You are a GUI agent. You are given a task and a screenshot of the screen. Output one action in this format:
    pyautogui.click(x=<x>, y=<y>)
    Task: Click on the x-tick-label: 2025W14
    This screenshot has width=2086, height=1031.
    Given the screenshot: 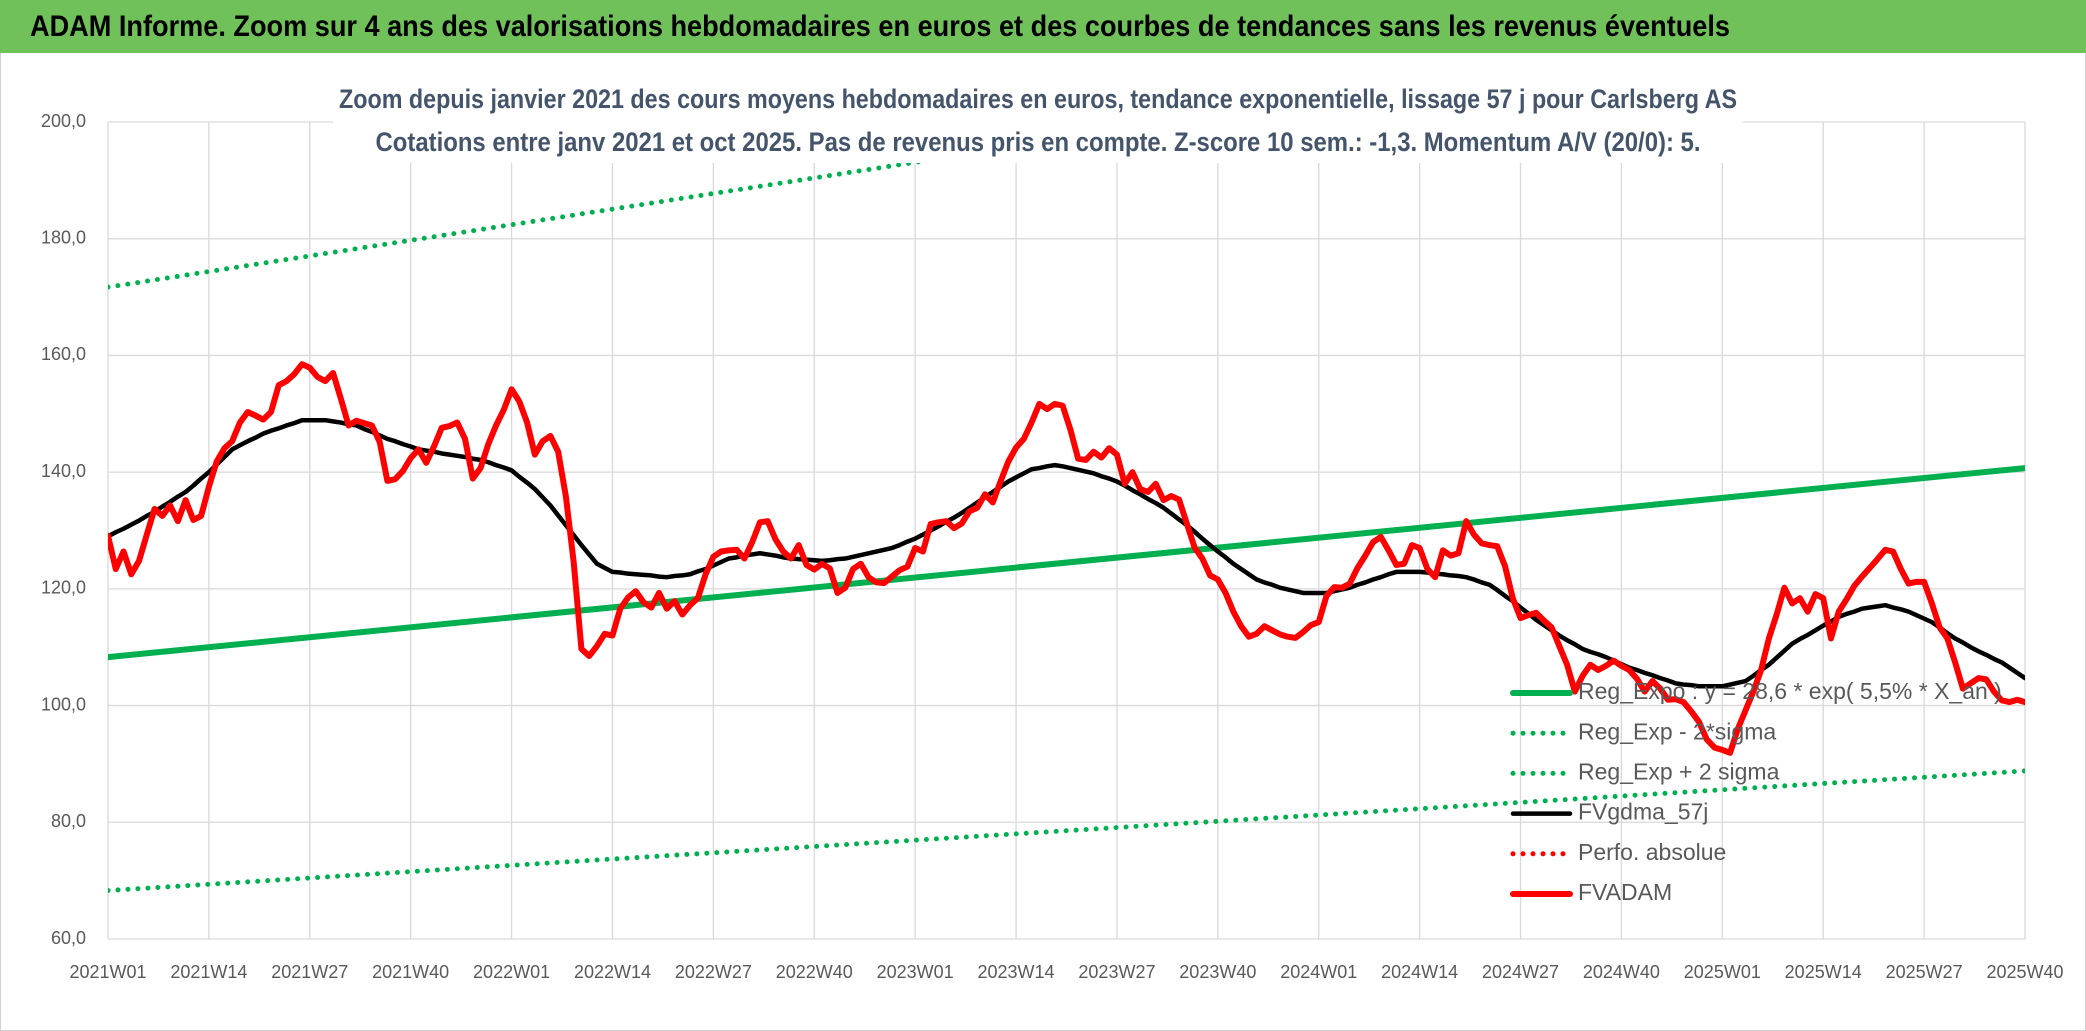 What is the action you would take?
    pyautogui.click(x=1823, y=972)
    